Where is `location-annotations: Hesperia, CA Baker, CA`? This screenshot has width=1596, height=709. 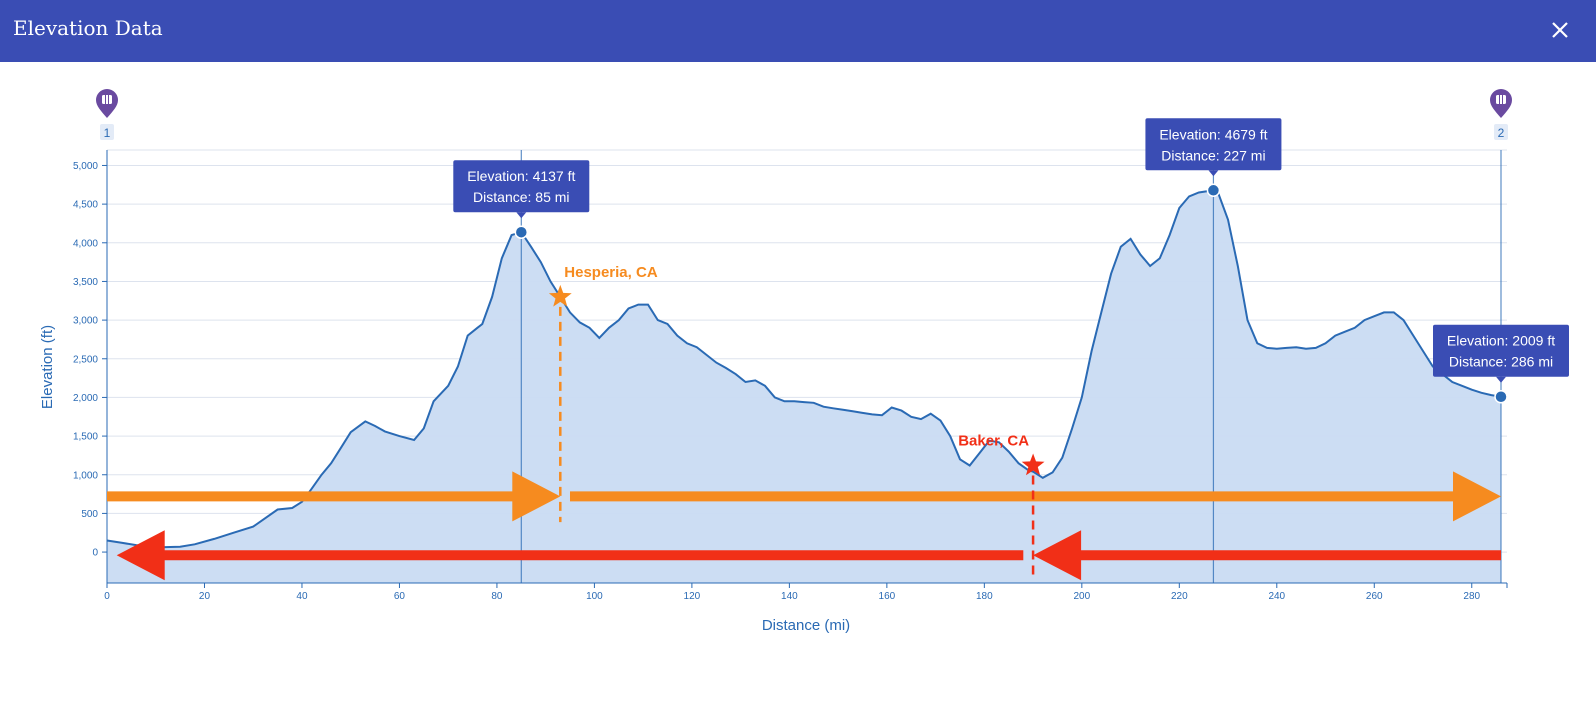 location-annotations: Hesperia, CA Baker, CA is located at coordinates (796, 419).